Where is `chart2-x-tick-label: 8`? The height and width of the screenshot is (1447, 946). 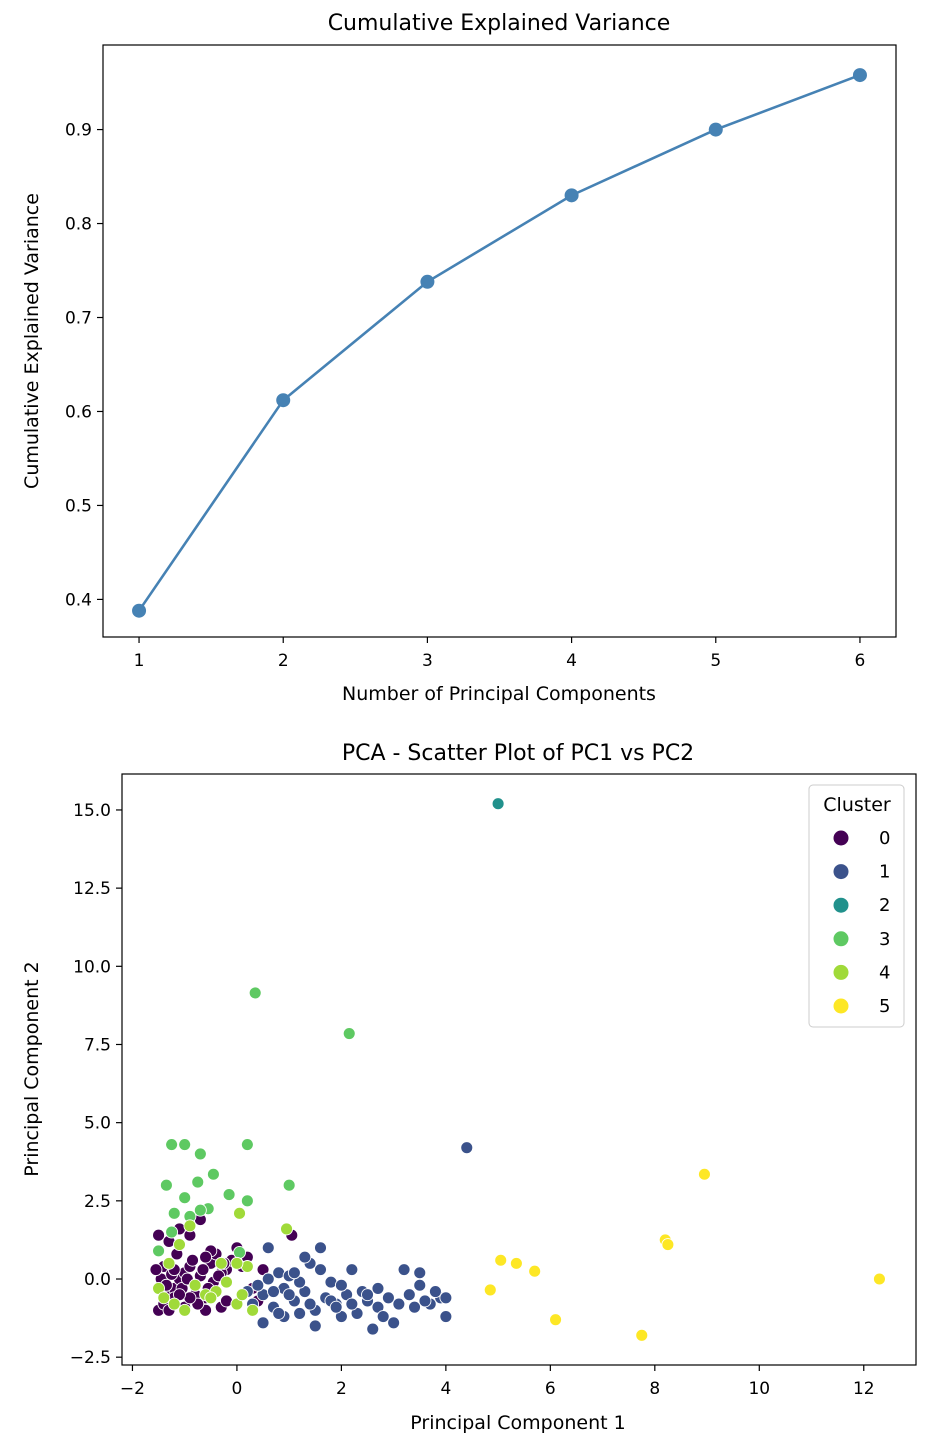
chart2-x-tick-label: 8 is located at coordinates (654, 1389).